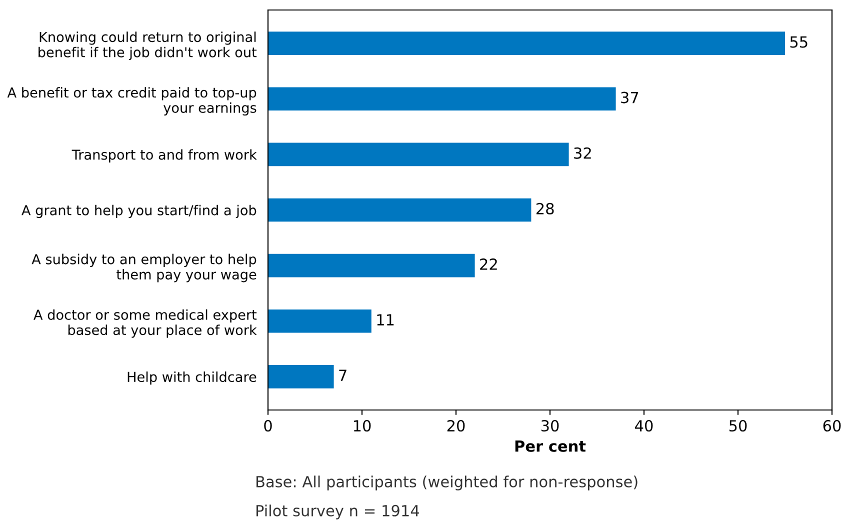 The image size is (846, 520). What do you see at coordinates (488, 264) in the screenshot?
I see `data-label: 22` at bounding box center [488, 264].